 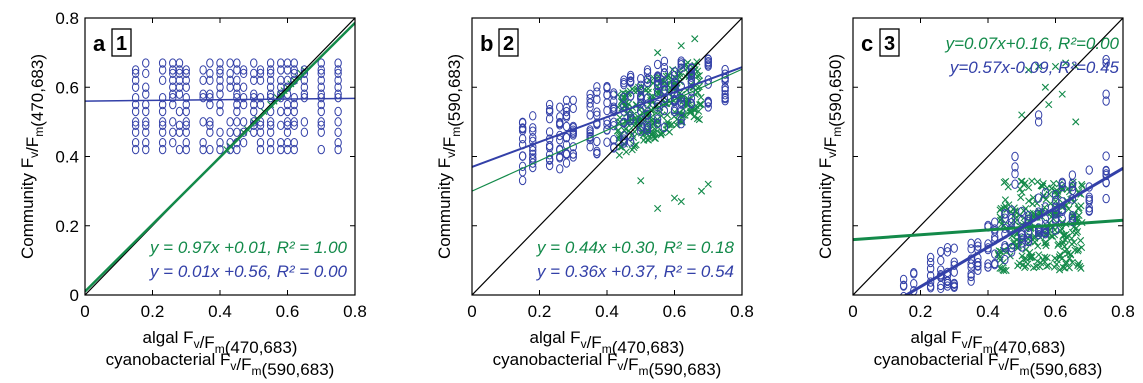 I want to click on x-axis-label: algal Fv/Fm(470,683), so click(x=988, y=342).